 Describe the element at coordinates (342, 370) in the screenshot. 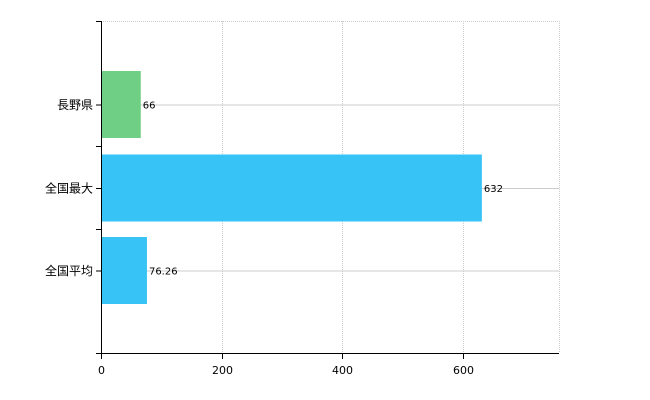

I see `x-tick-label: 400` at that location.